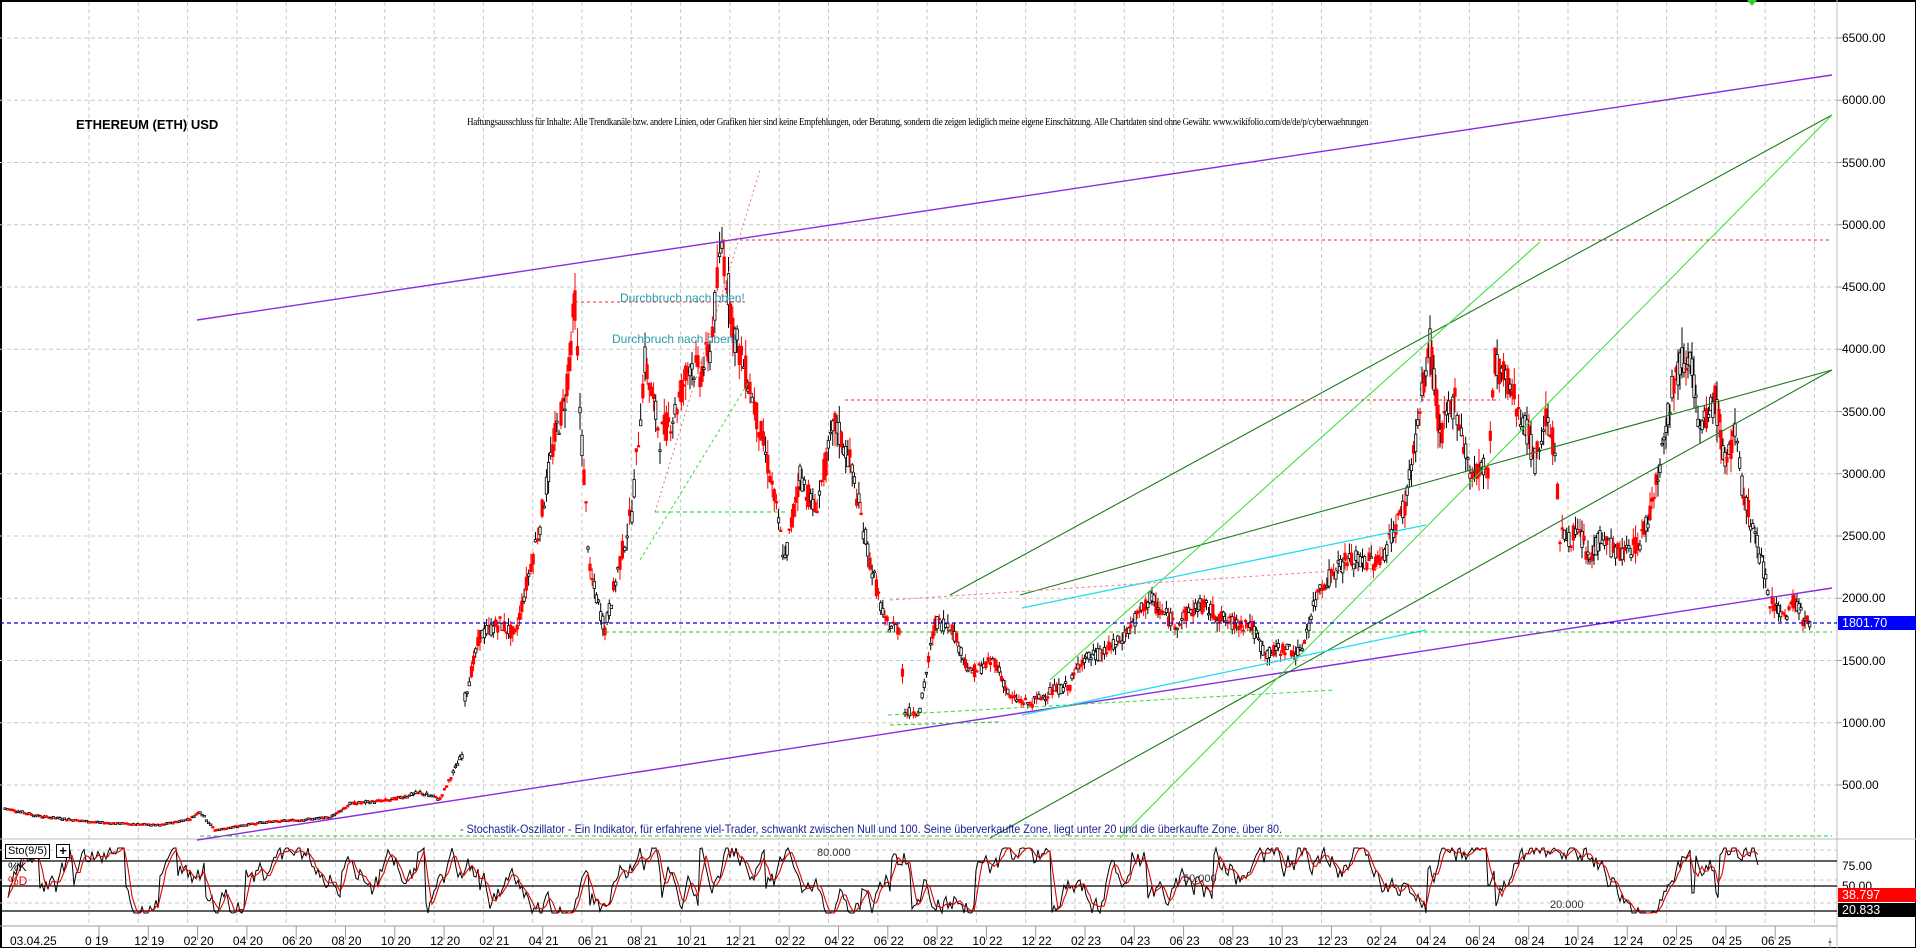  What do you see at coordinates (1184, 941) in the screenshot?
I see `time-axis-label: 06 23` at bounding box center [1184, 941].